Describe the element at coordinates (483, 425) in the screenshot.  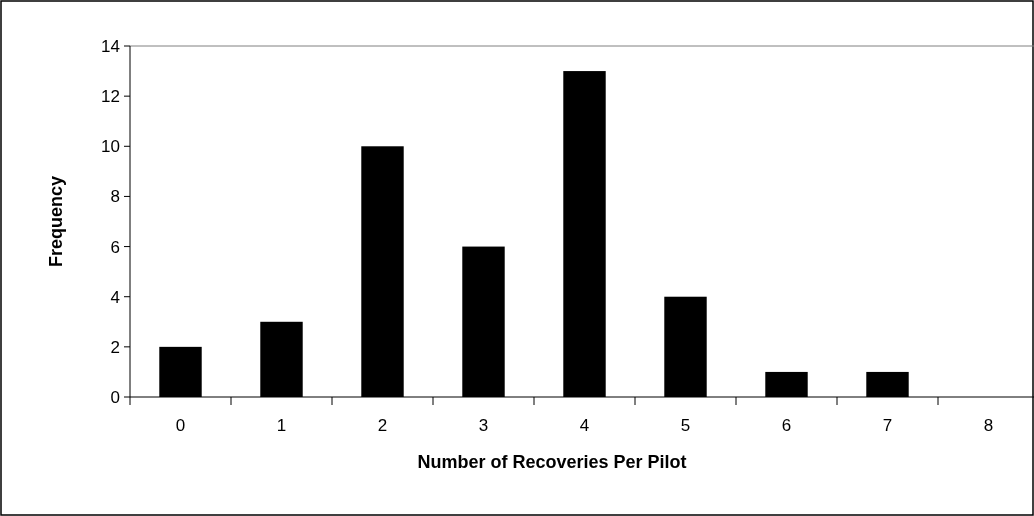
I see `x-tick-label: 3` at that location.